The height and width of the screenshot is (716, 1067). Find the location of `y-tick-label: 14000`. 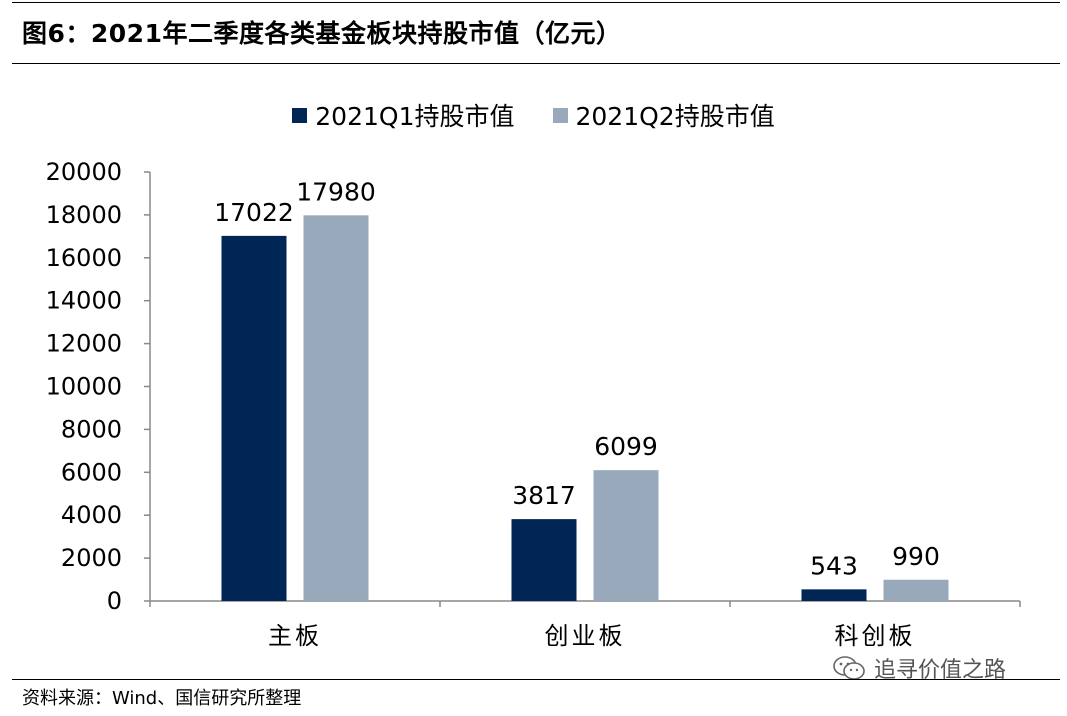

y-tick-label: 14000 is located at coordinates (84, 301).